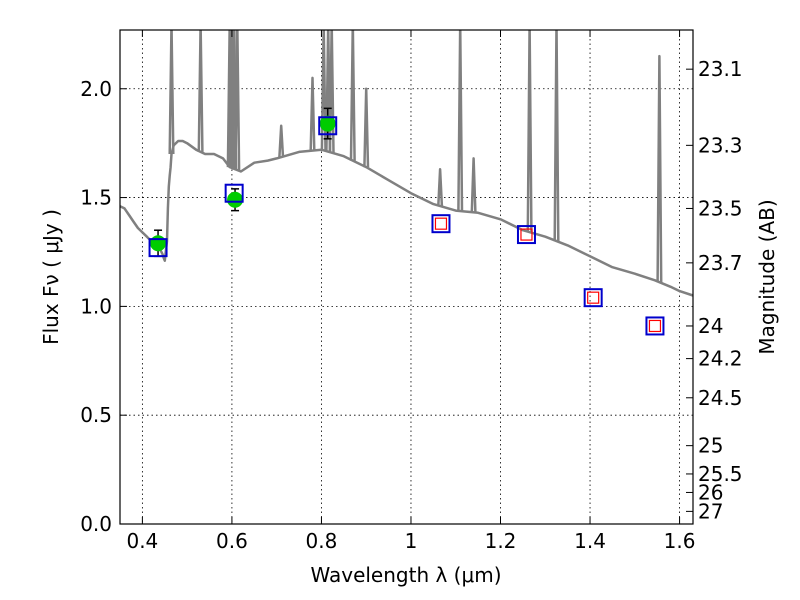  What do you see at coordinates (411, 541) in the screenshot?
I see `x-tick-label: 1` at bounding box center [411, 541].